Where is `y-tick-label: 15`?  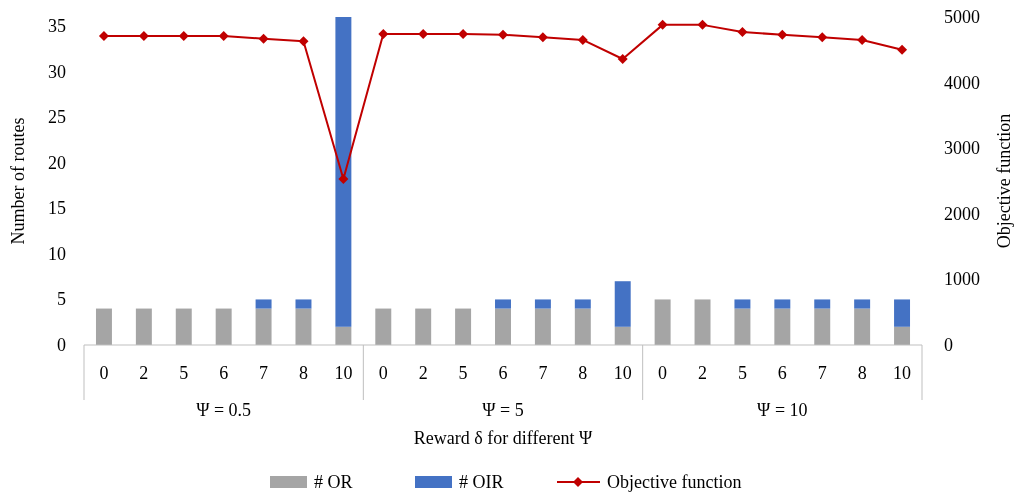 y-tick-label: 15 is located at coordinates (57, 208).